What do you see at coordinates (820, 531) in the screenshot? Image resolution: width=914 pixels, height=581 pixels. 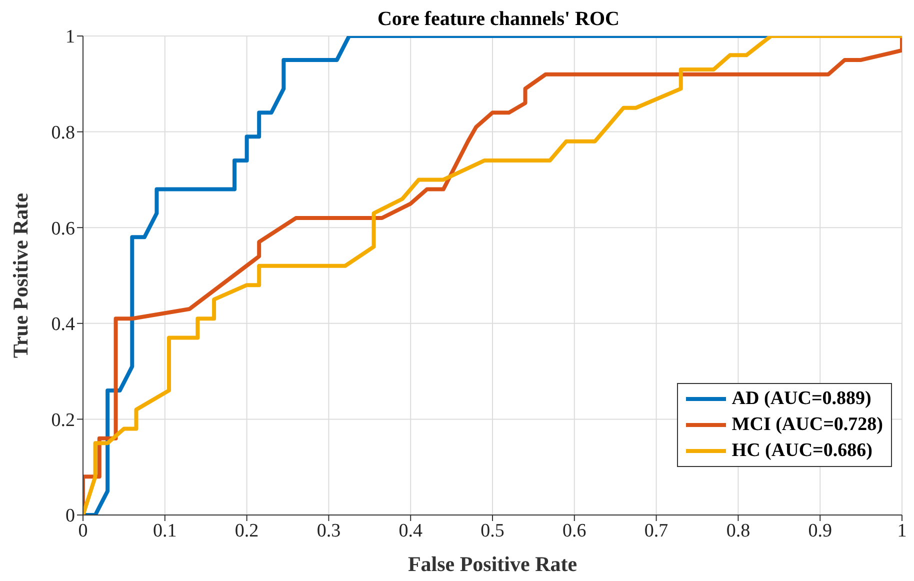 I see `x-tick-label: 0.9` at bounding box center [820, 531].